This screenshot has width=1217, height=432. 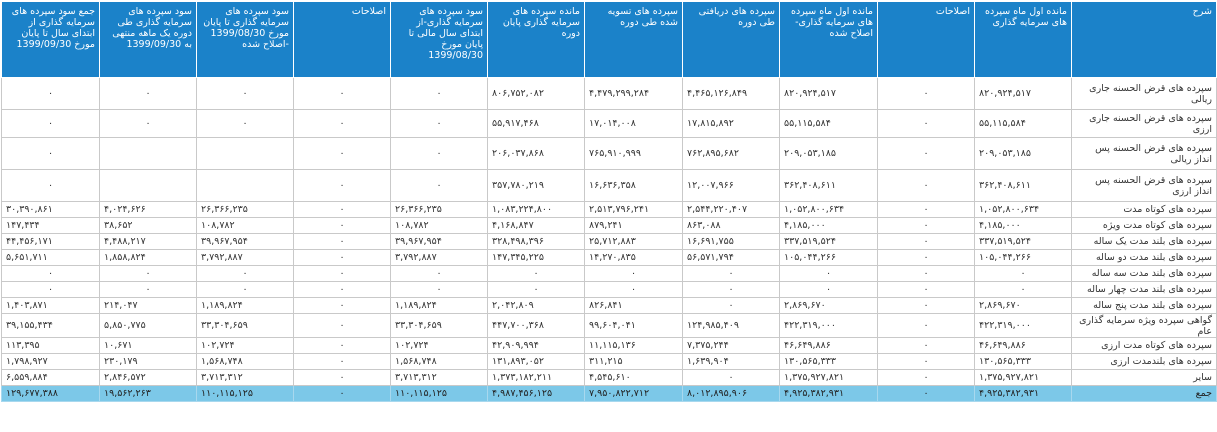 I want to click on table-cell: ۲۰۶,۰۳۷,۸۶۸, so click(x=536, y=153).